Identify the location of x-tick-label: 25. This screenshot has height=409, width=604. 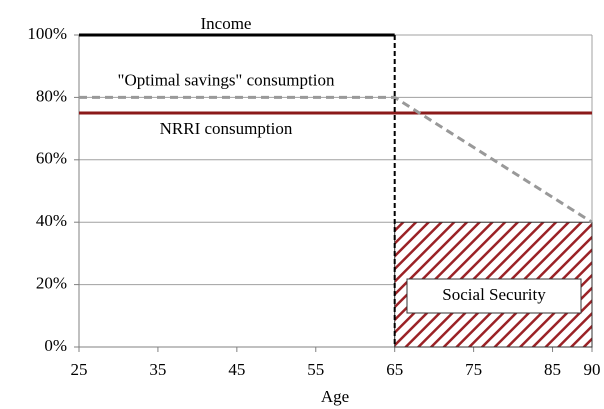
(79, 369).